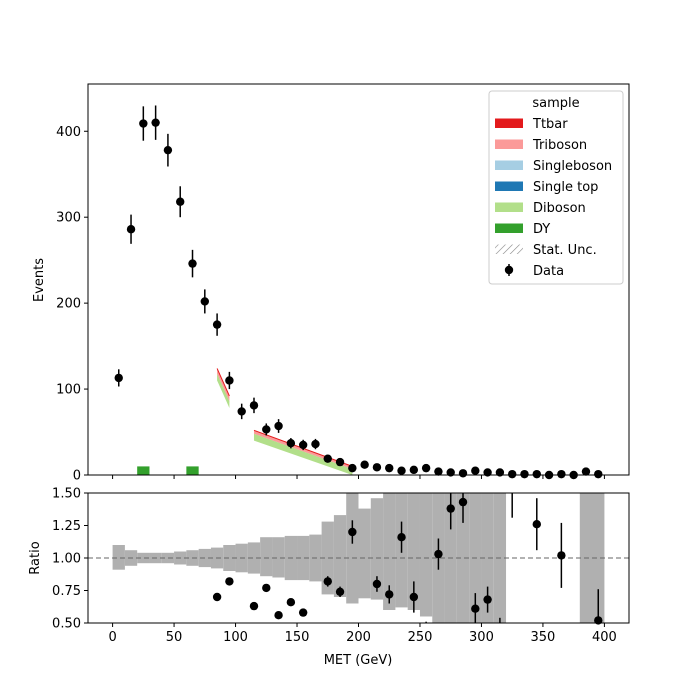 This screenshot has width=700, height=700. Describe the element at coordinates (559, 145) in the screenshot. I see `legend-label: Triboson` at that location.